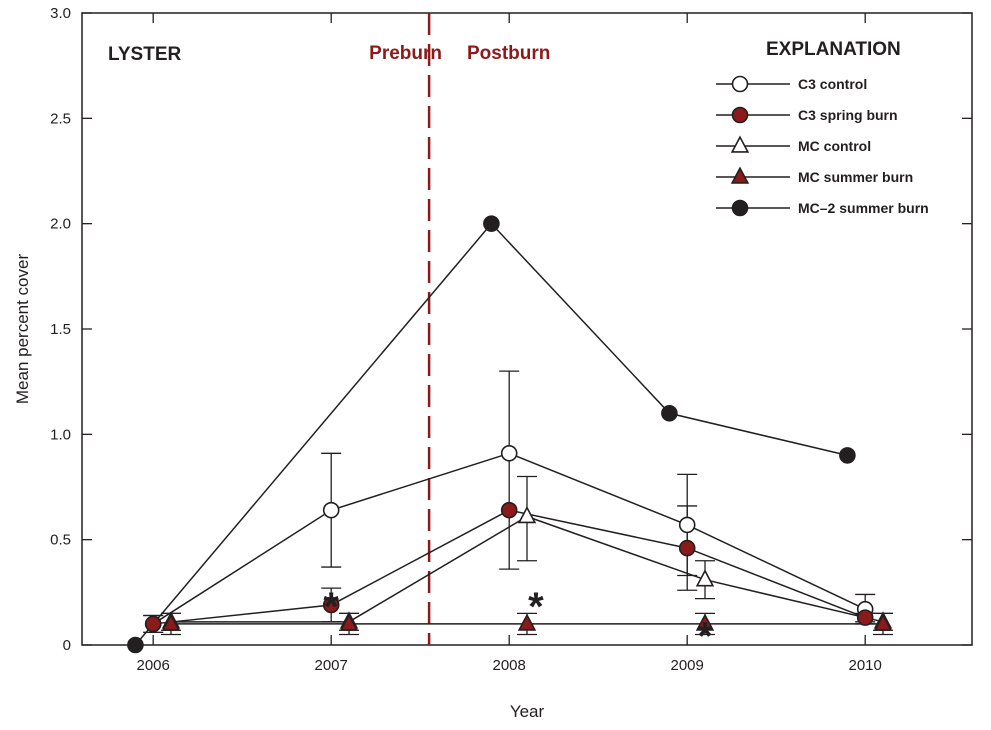 The width and height of the screenshot is (991, 730). I want to click on legend-label: MC–2 summer burn, so click(863, 208).